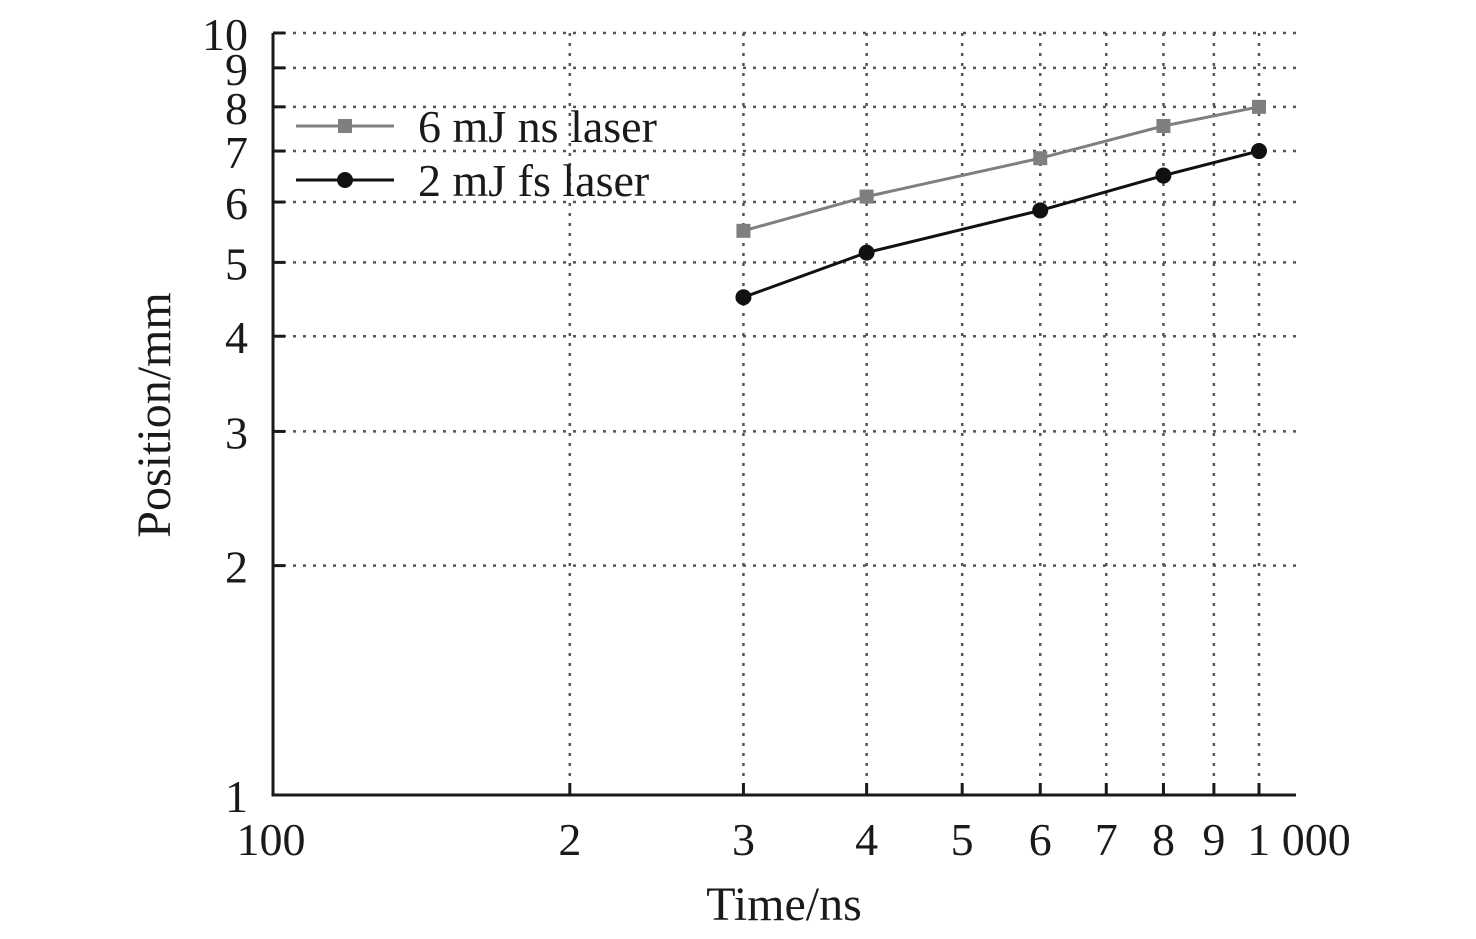 The height and width of the screenshot is (939, 1476). I want to click on y-tick-label: 1, so click(236, 796).